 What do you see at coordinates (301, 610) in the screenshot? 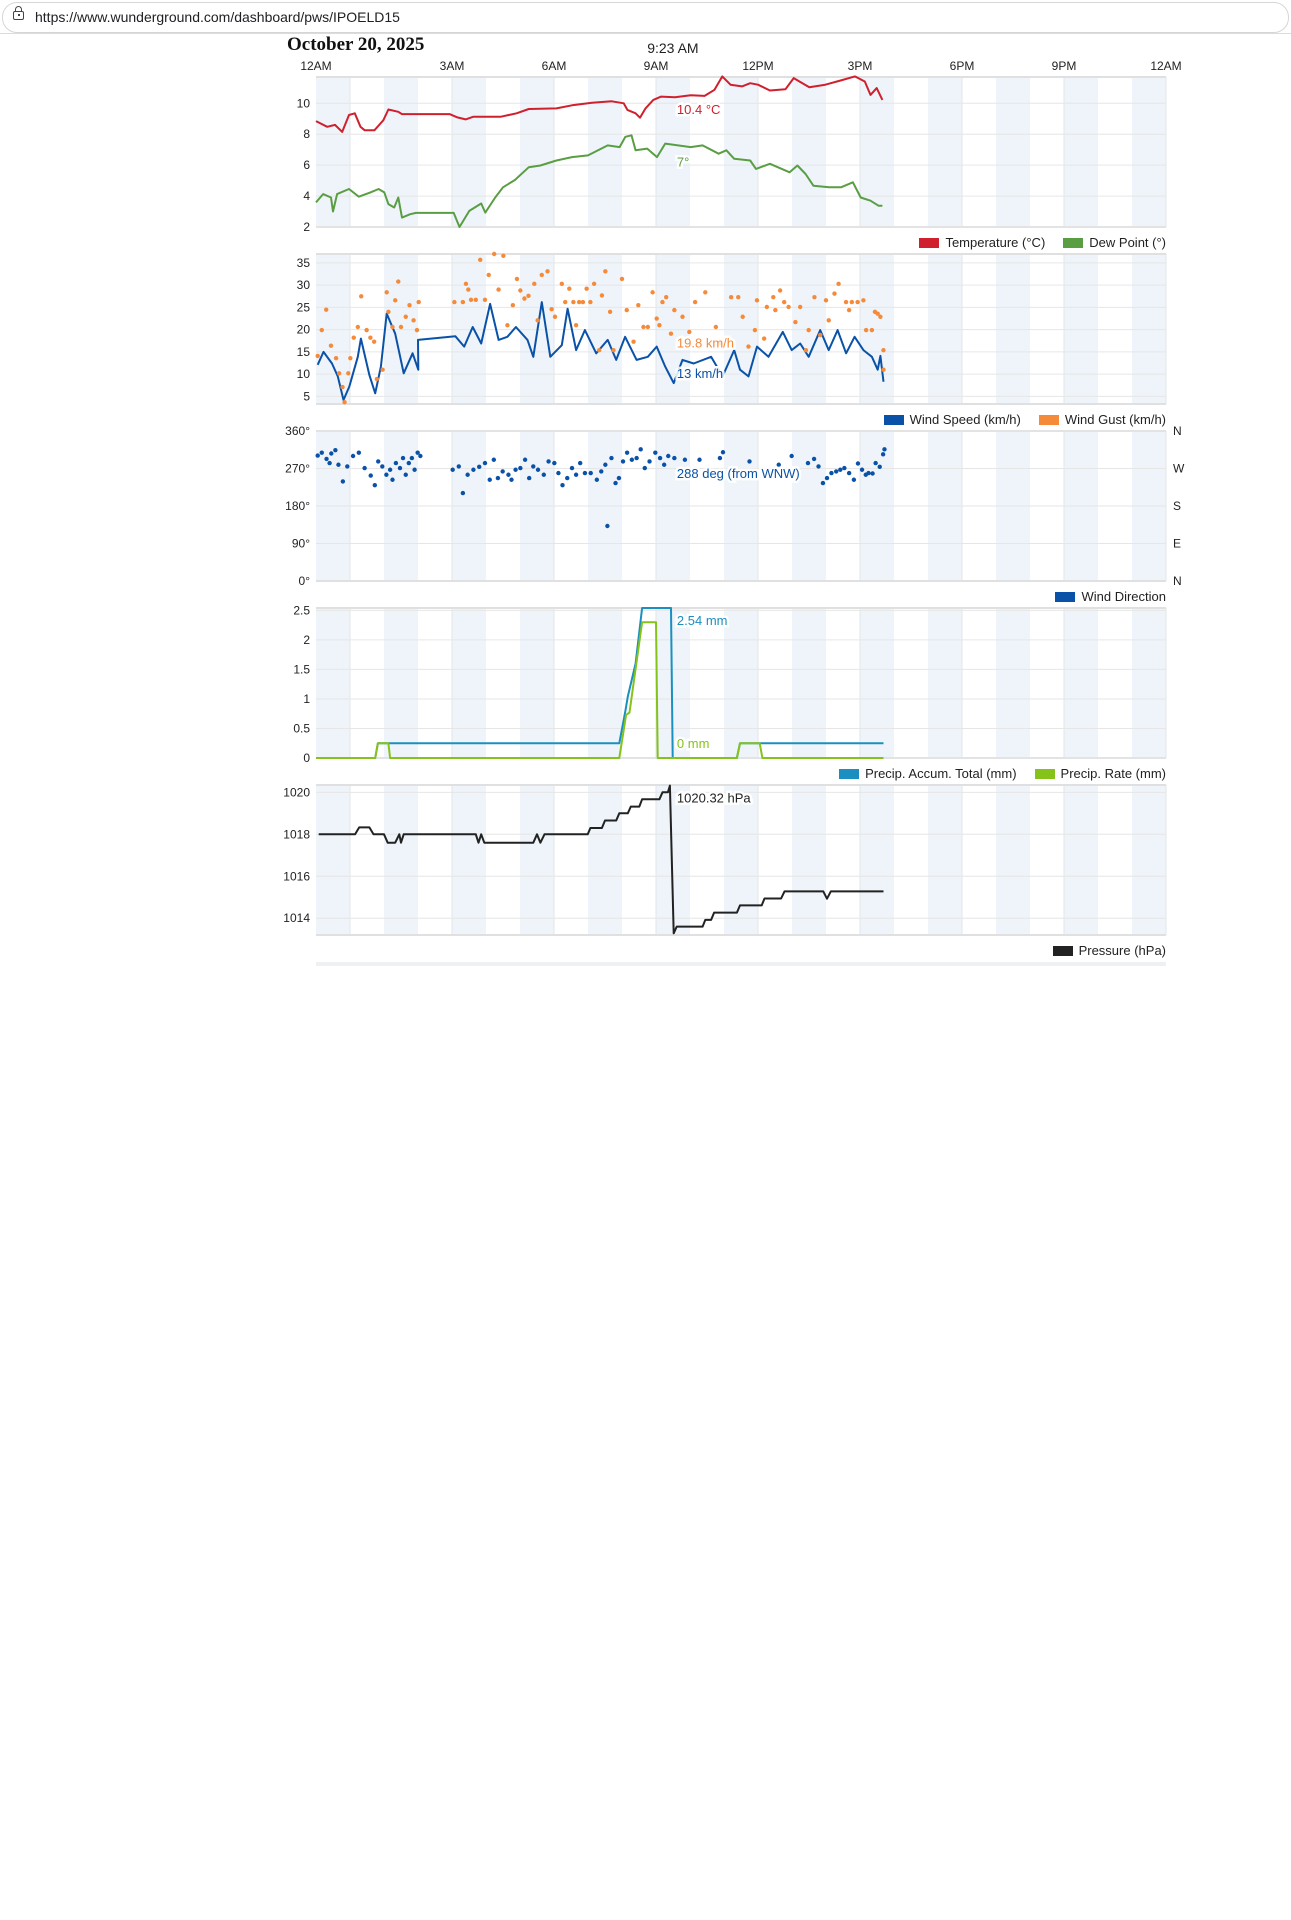
I see `y-tick-label: 2.5` at bounding box center [301, 610].